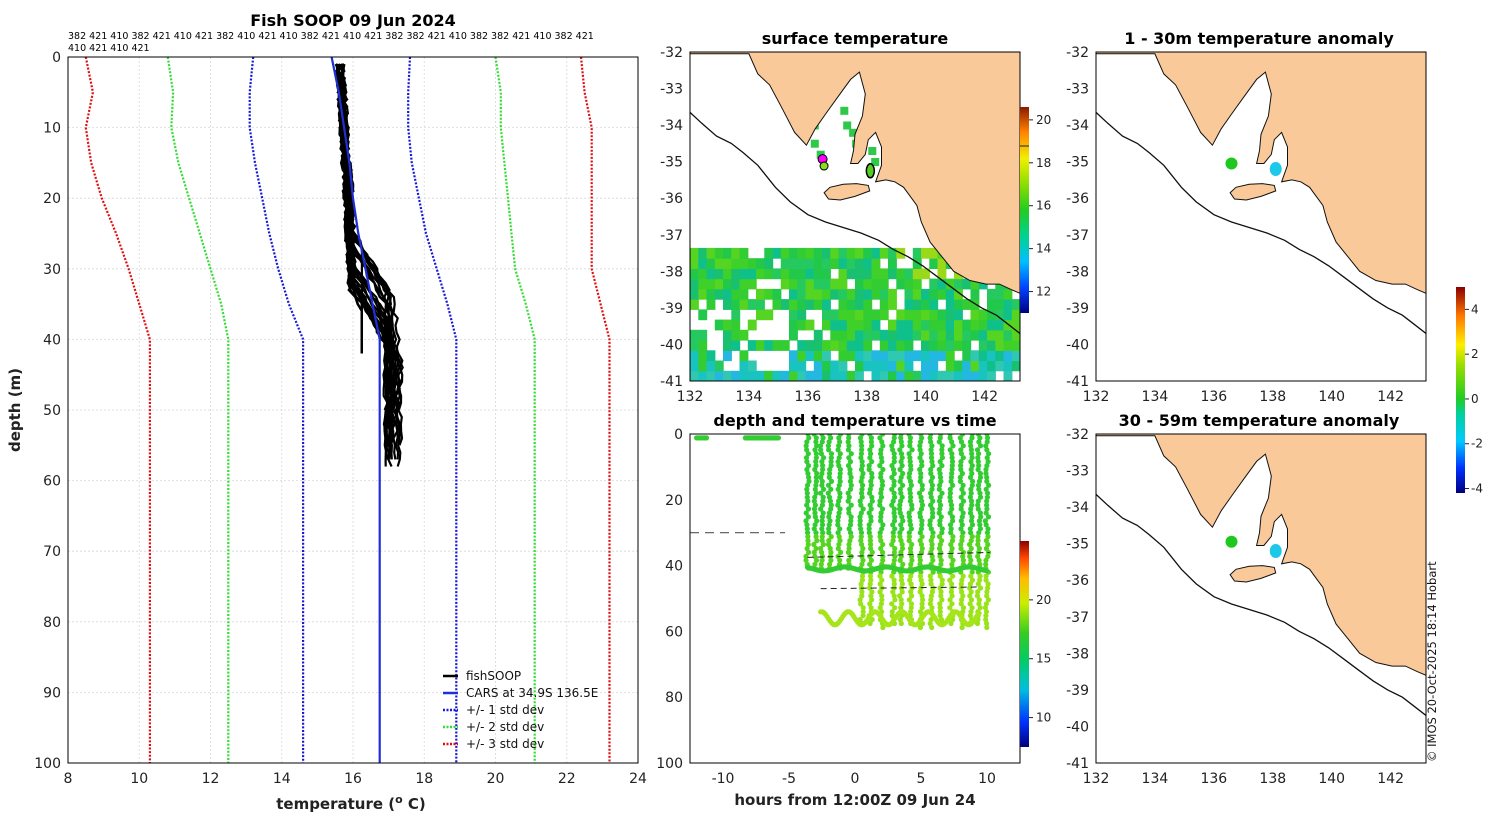  What do you see at coordinates (1043, 120) in the screenshot?
I see `sst-colorbar-label: 20` at bounding box center [1043, 120].